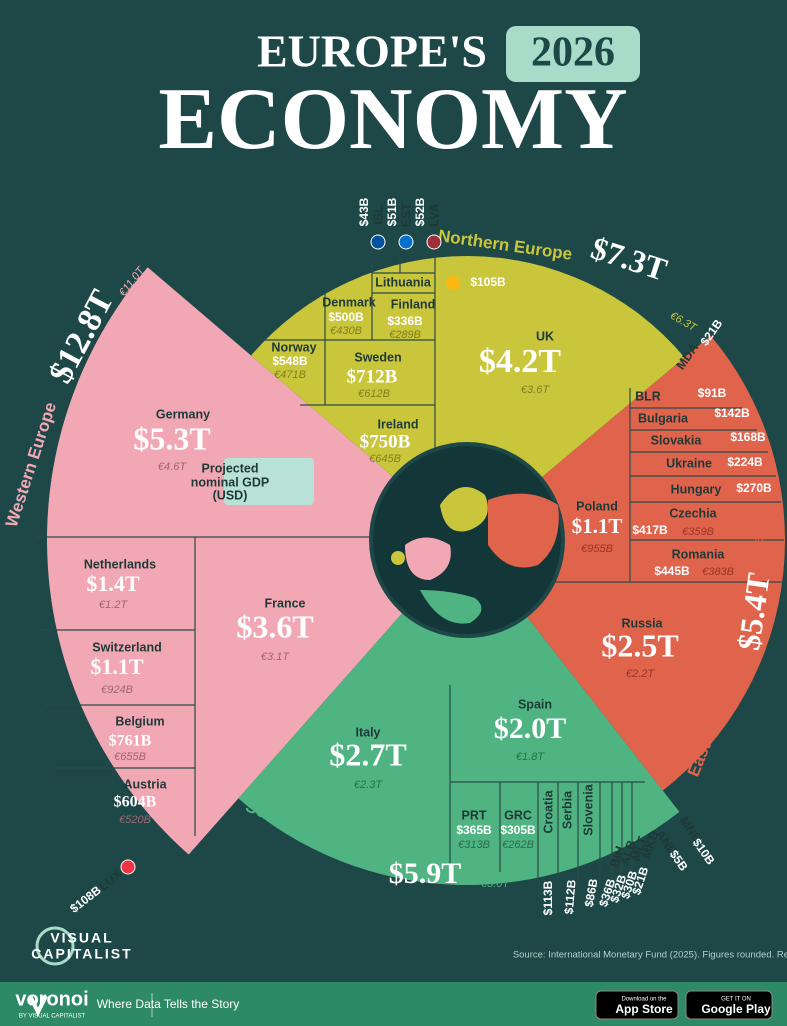 The width and height of the screenshot is (787, 1026). I want to click on country-name: Austria, so click(145, 784).